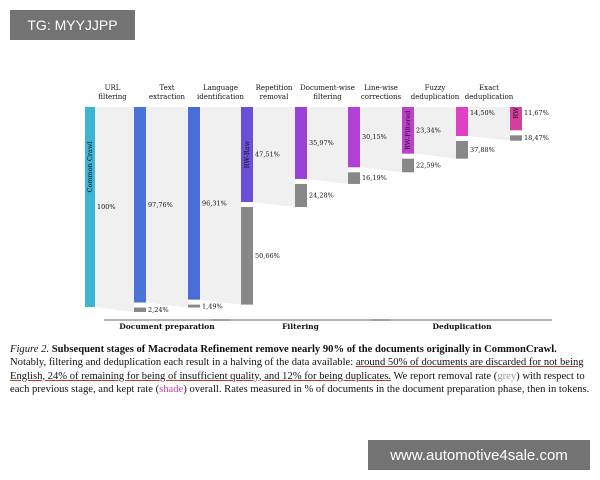 The height and width of the screenshot is (480, 600). I want to click on removed-label: 16,19%, so click(374, 178).